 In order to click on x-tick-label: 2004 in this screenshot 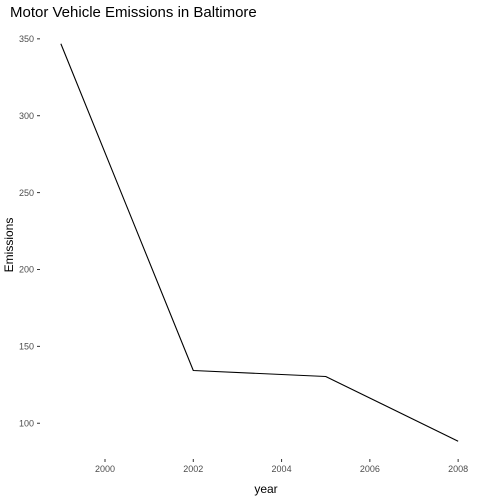, I will do `click(282, 469)`.